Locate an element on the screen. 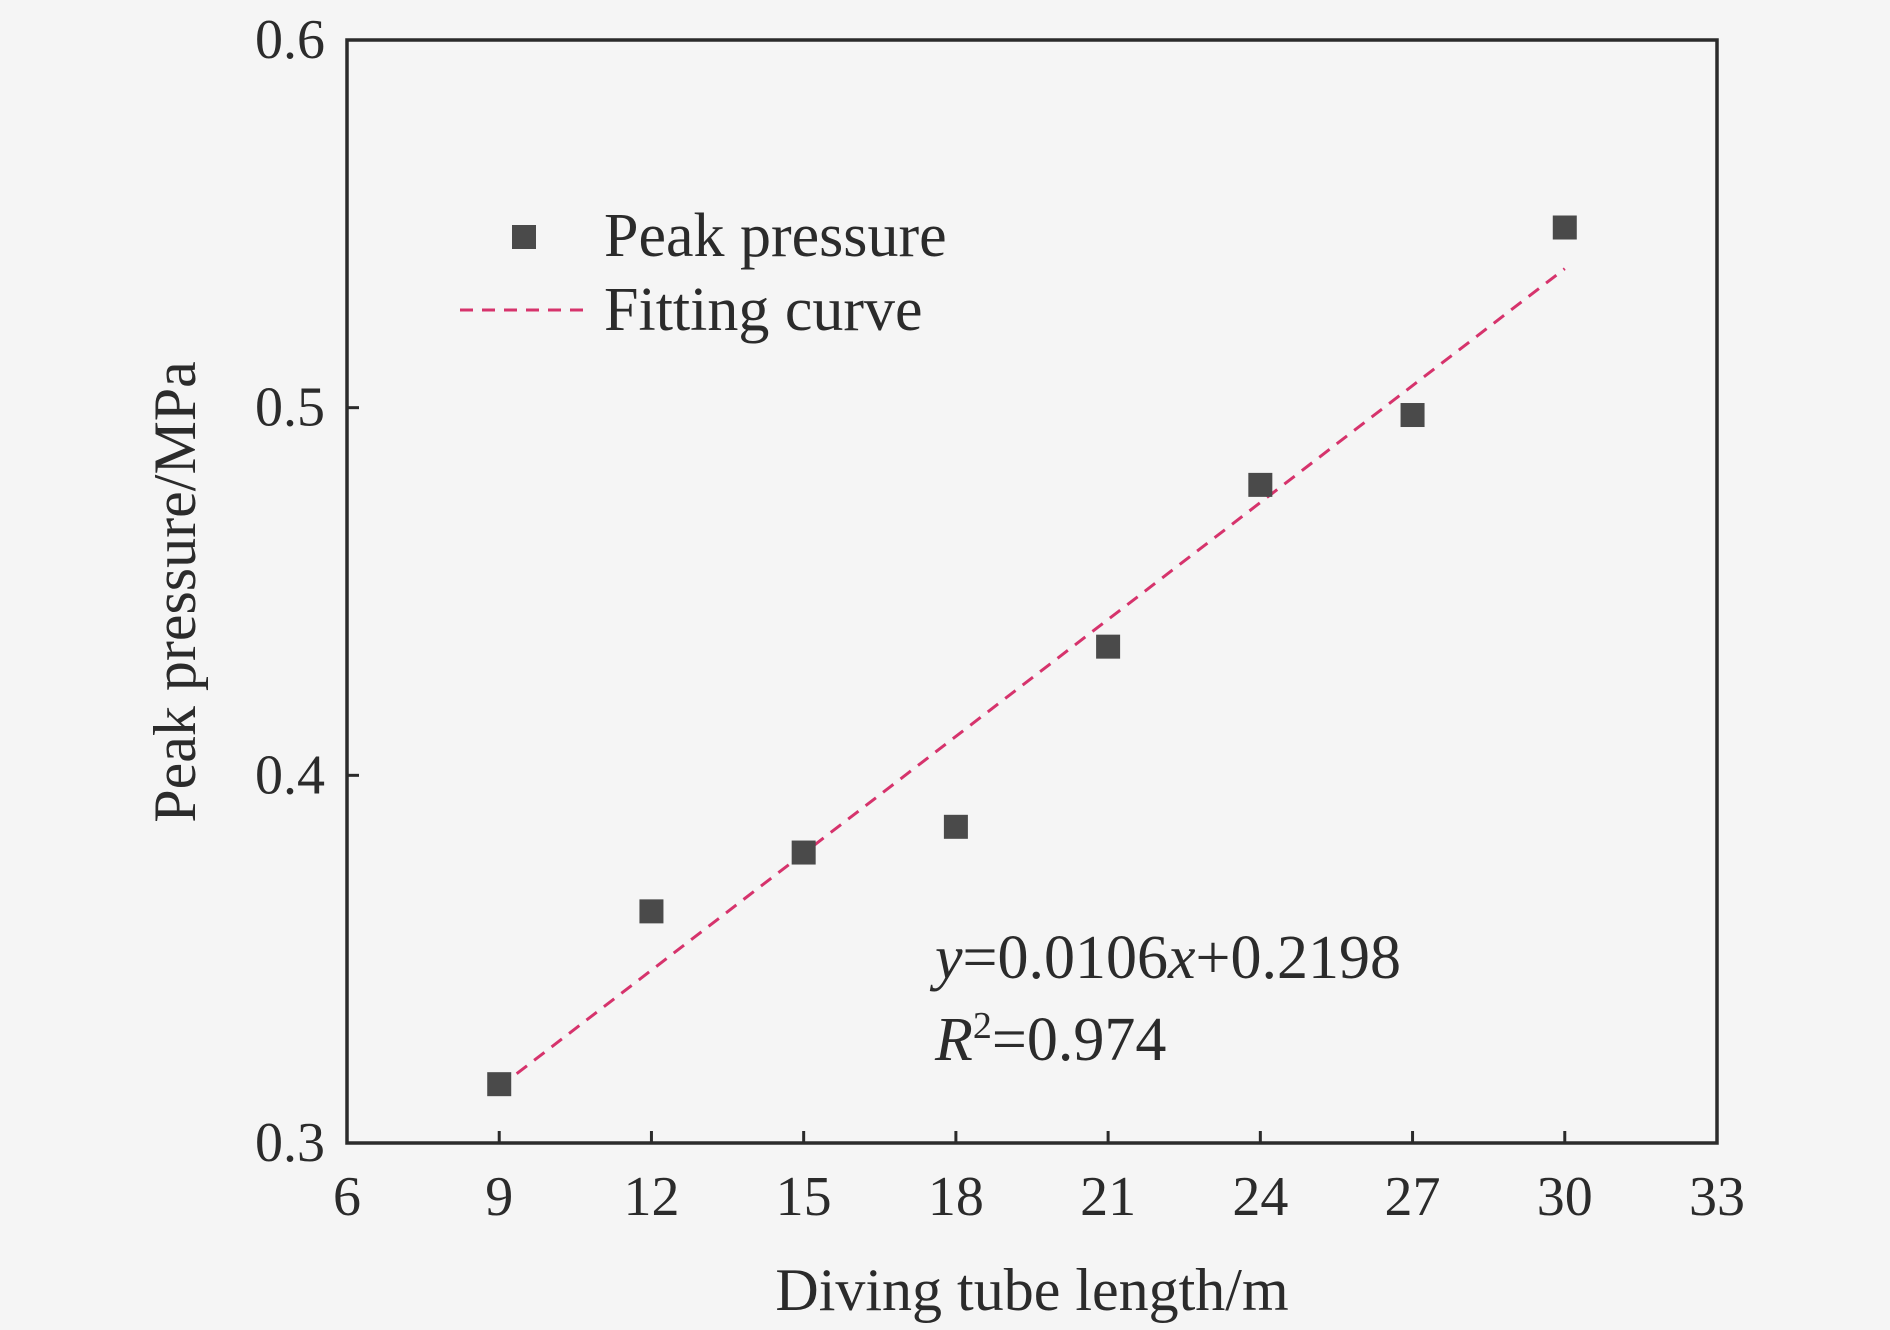 The width and height of the screenshot is (1890, 1330). x-tick-label: 33 is located at coordinates (1717, 1197).